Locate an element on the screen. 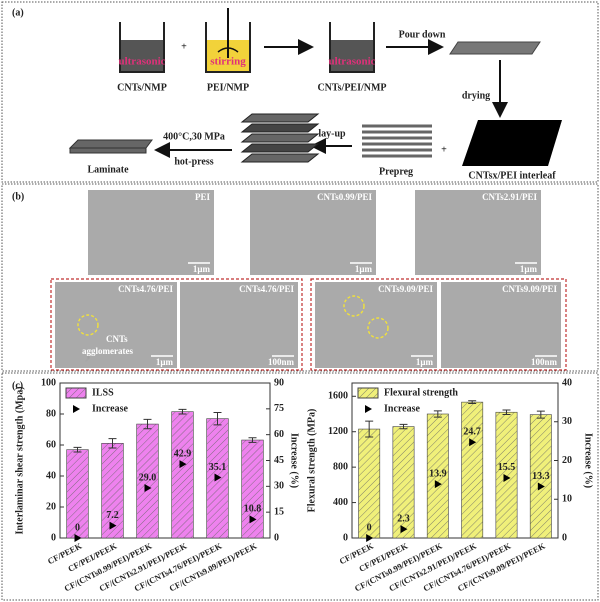  sem-image: CNTs9.09/PEI 100nm is located at coordinates (501, 325).